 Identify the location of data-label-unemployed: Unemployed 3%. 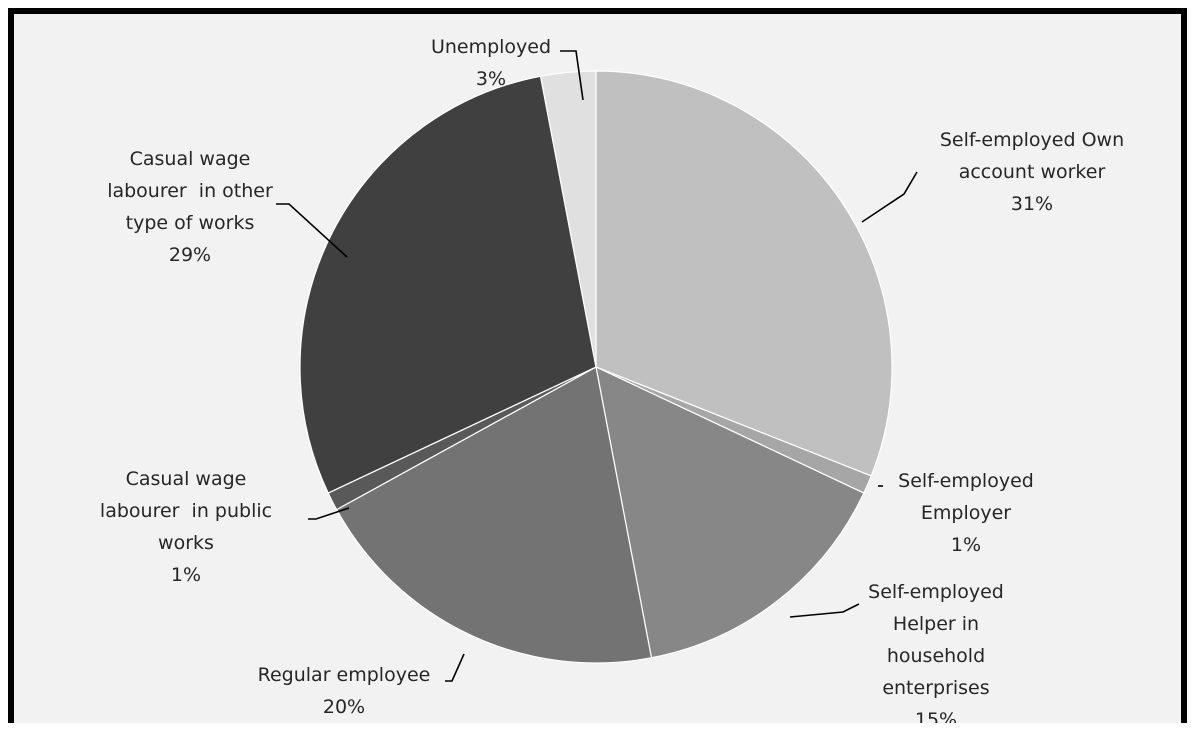
(491, 63).